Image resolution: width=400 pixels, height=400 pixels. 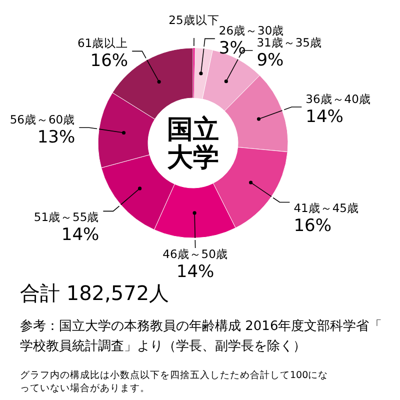 What do you see at coordinates (43, 119) in the screenshot?
I see `slice-label: 56歳～60歳` at bounding box center [43, 119].